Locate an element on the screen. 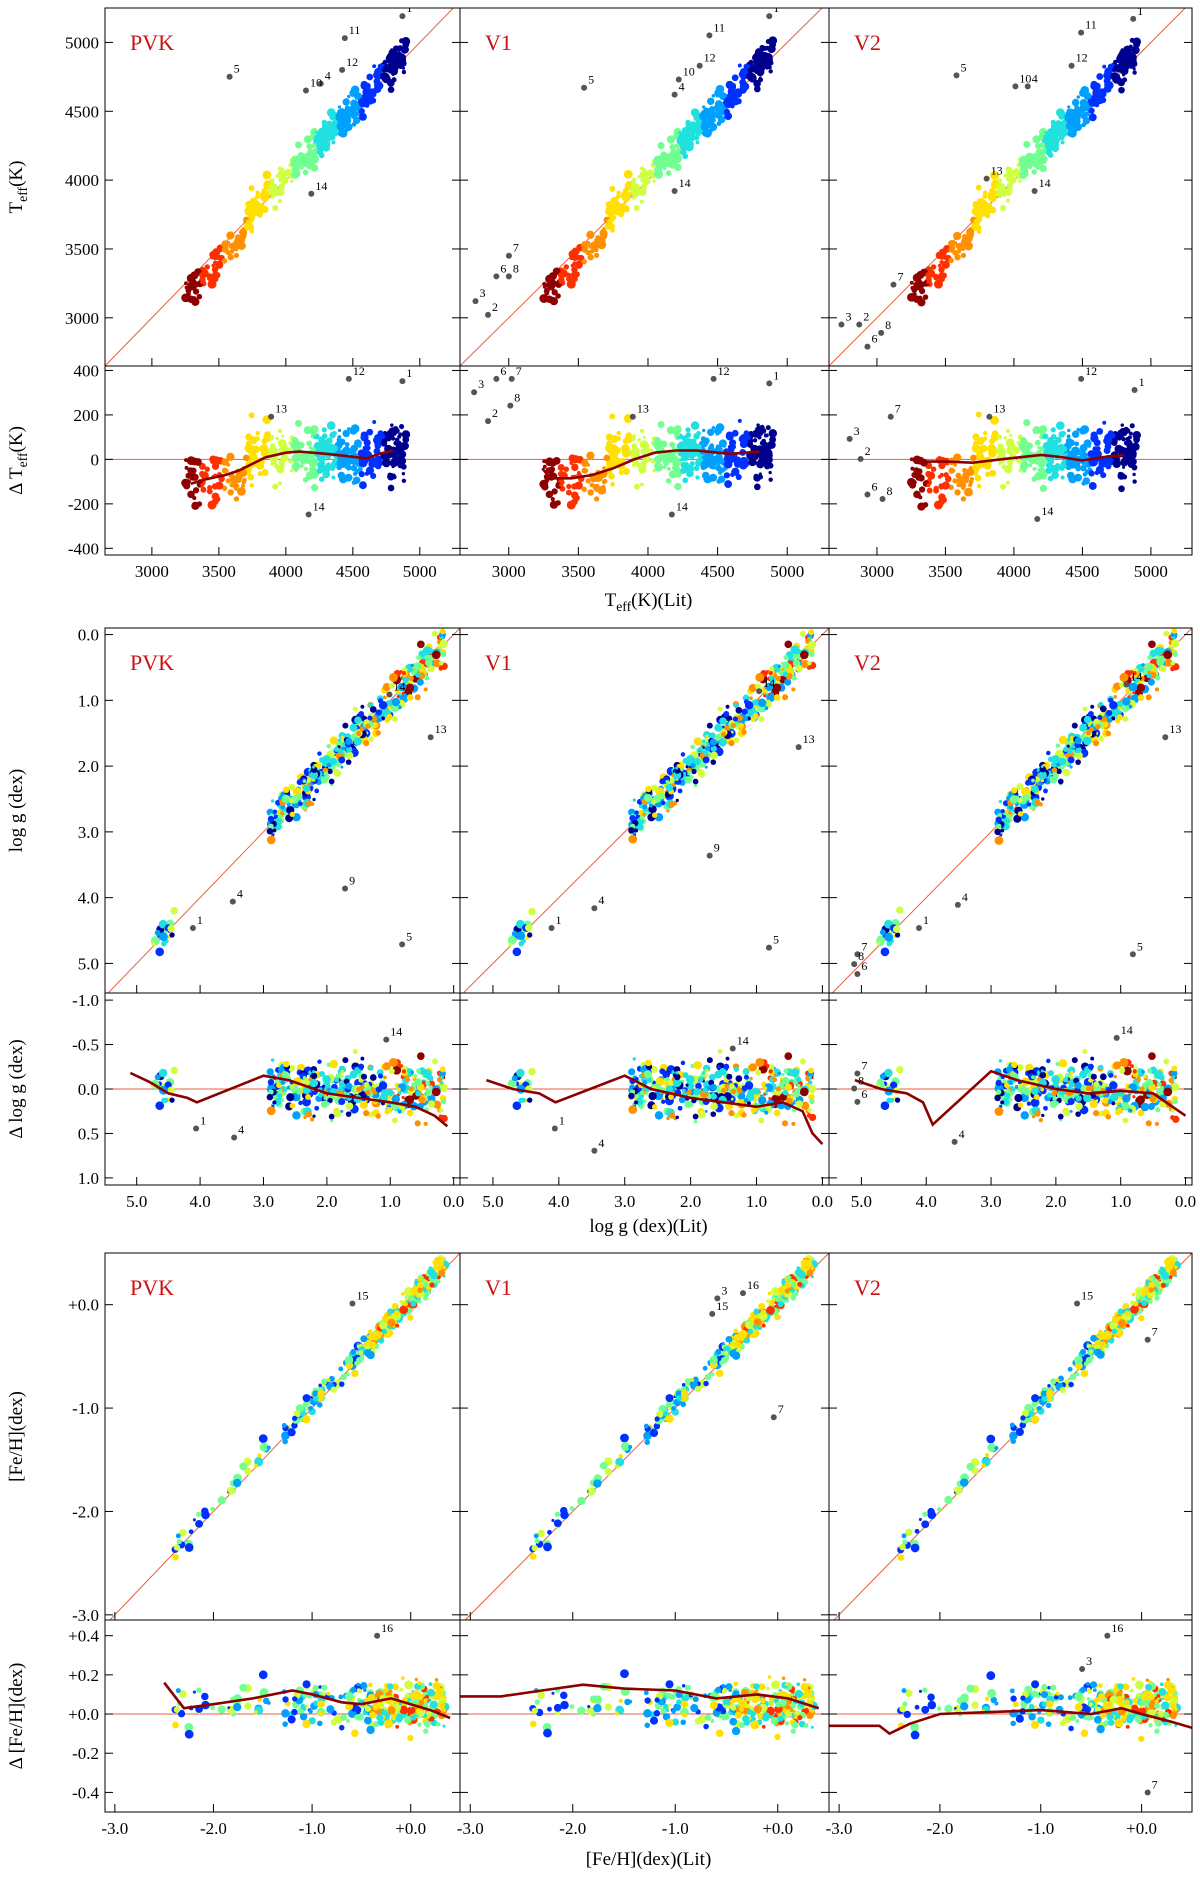 The height and width of the screenshot is (1878, 1200). panel-title: V1 is located at coordinates (498, 662).